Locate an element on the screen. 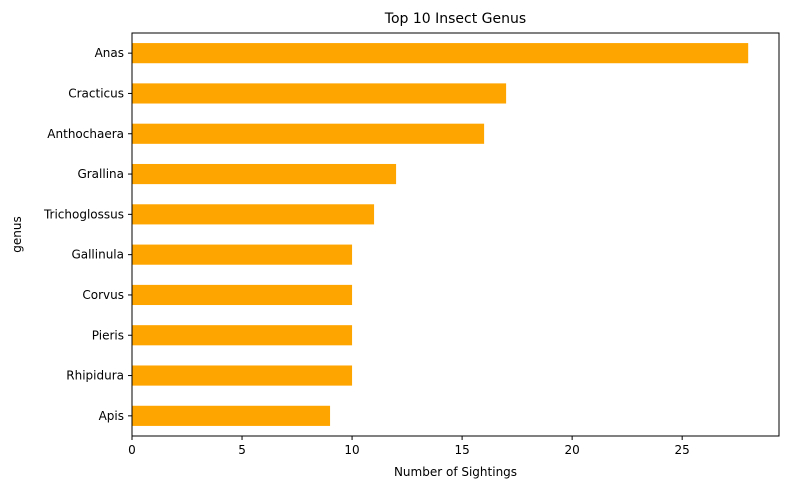 The height and width of the screenshot is (490, 790). y-axis-label: genus is located at coordinates (17, 234).